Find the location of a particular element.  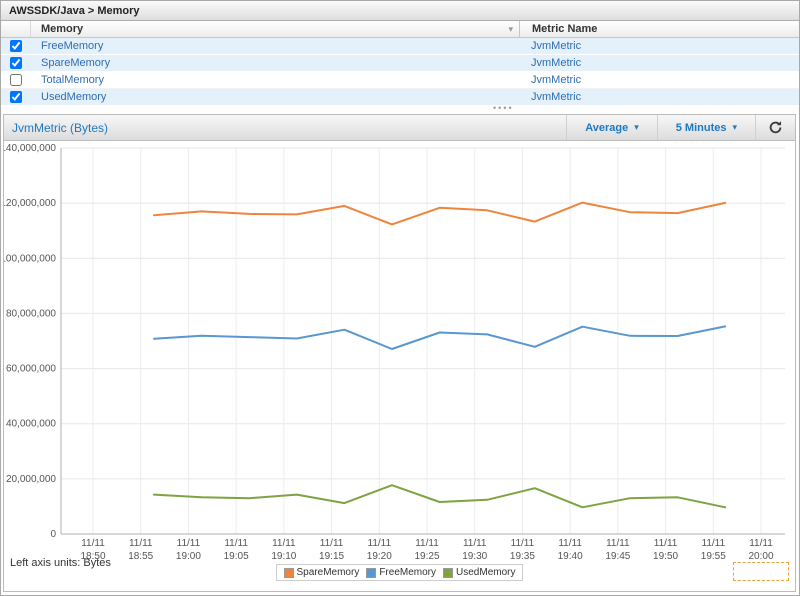

y-axis-tick-label: 20,000,000 is located at coordinates (31, 479).